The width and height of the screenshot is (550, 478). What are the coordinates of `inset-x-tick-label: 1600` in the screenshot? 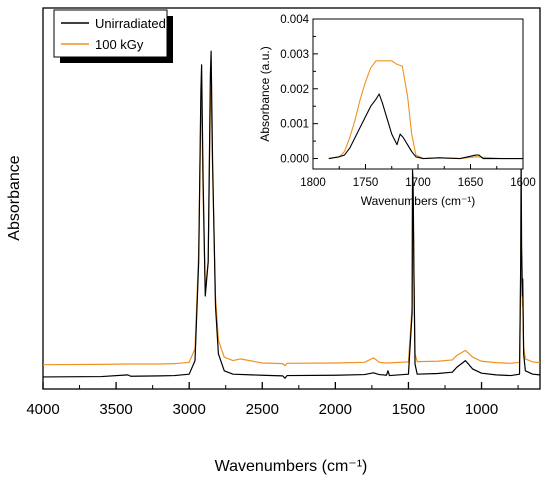 It's located at (523, 183).